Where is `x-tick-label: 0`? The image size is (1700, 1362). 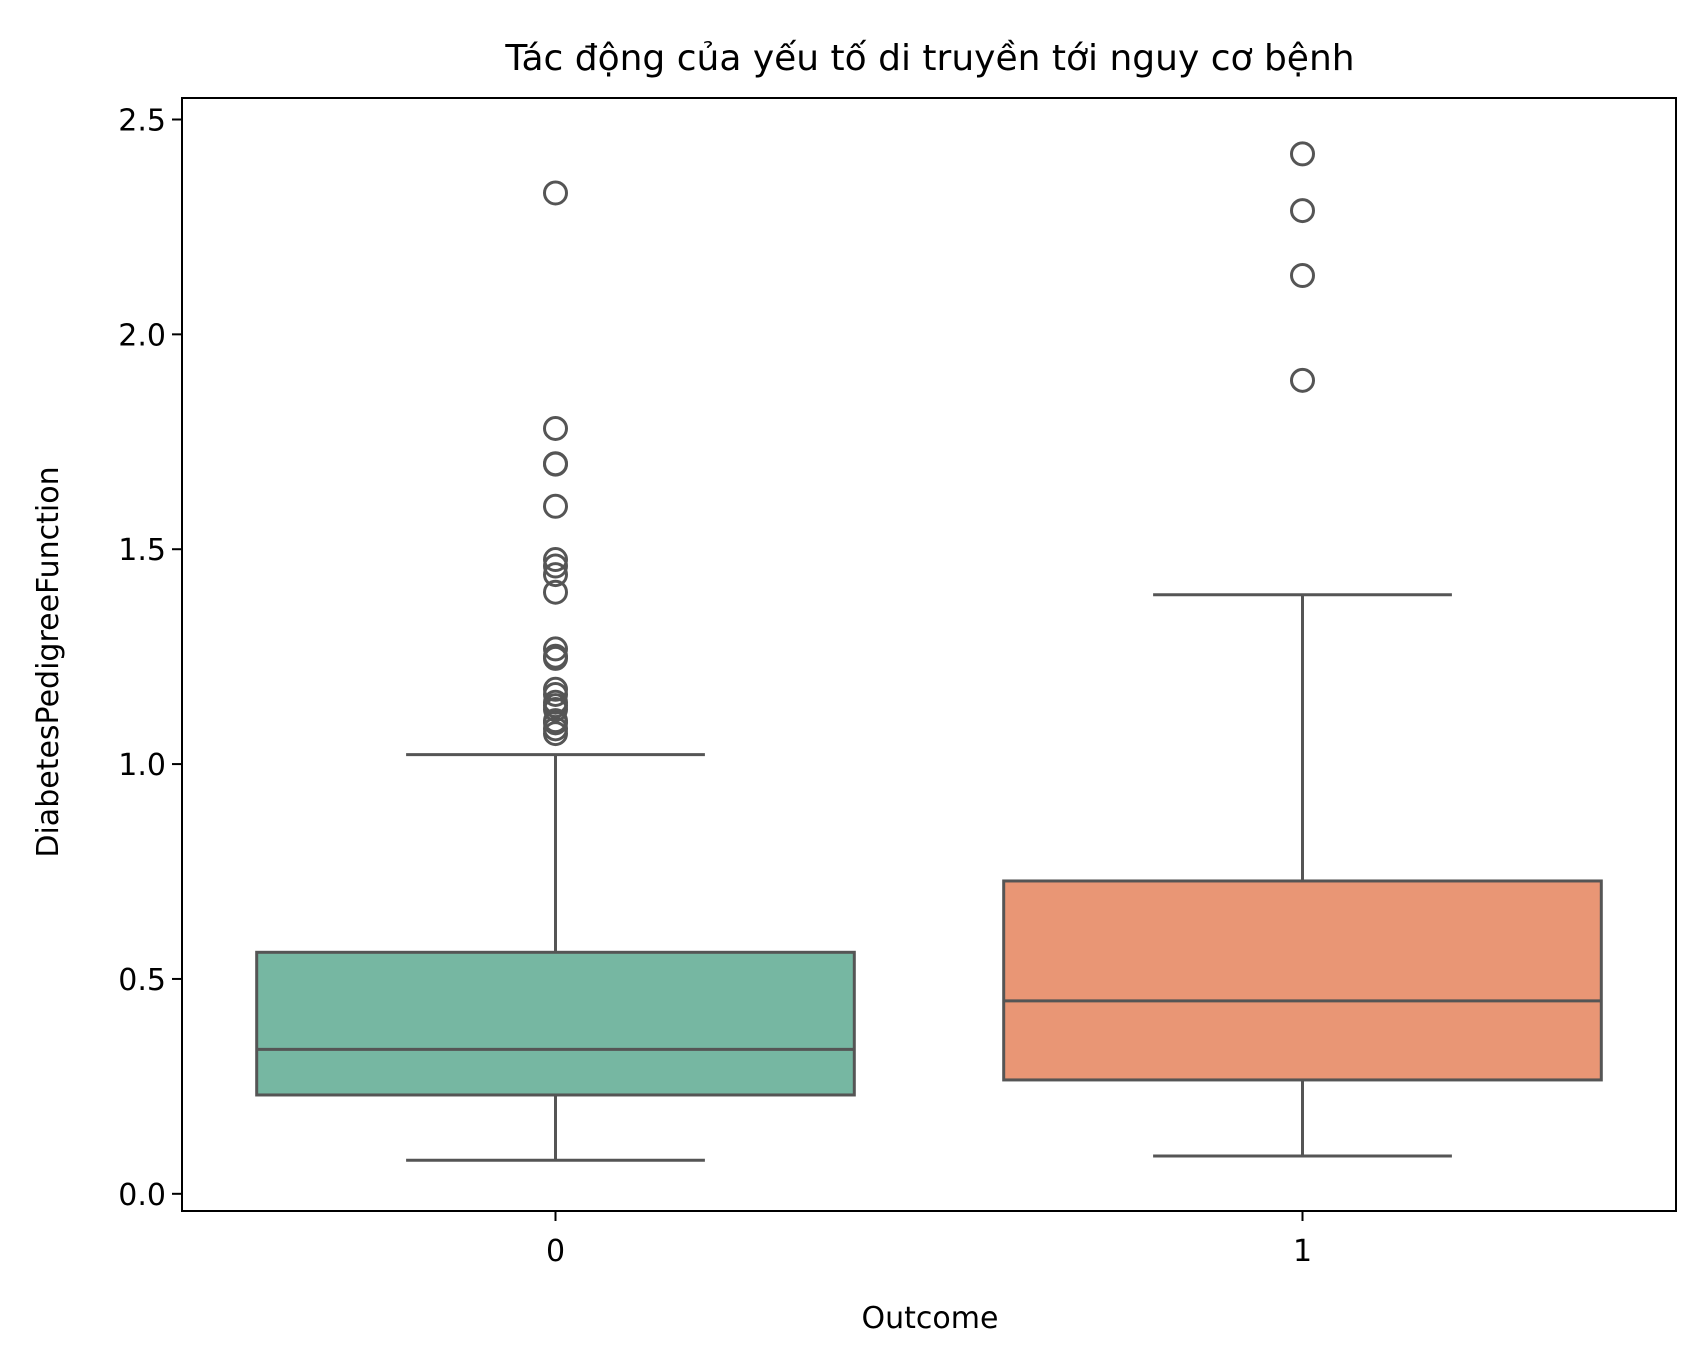
x-tick-label: 0 is located at coordinates (555, 1251).